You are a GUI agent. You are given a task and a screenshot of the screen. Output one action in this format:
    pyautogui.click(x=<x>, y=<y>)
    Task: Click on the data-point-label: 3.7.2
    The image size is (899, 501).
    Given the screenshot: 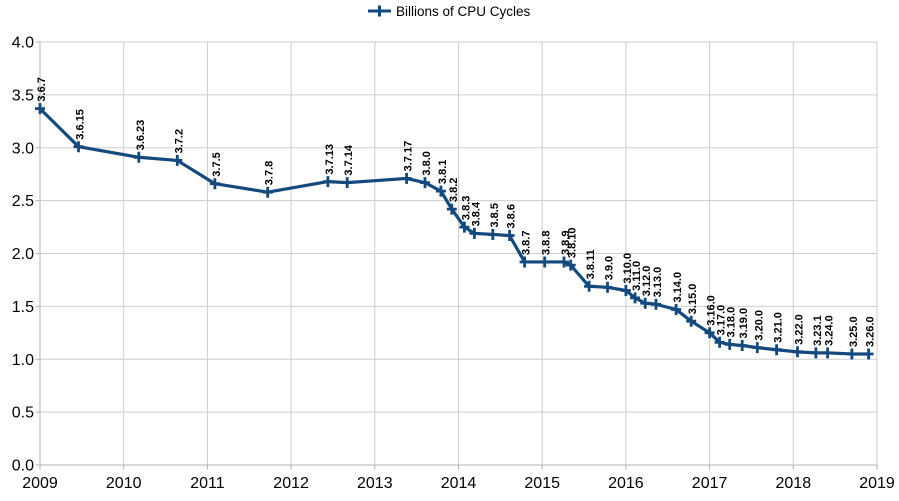 What is the action you would take?
    pyautogui.click(x=179, y=141)
    